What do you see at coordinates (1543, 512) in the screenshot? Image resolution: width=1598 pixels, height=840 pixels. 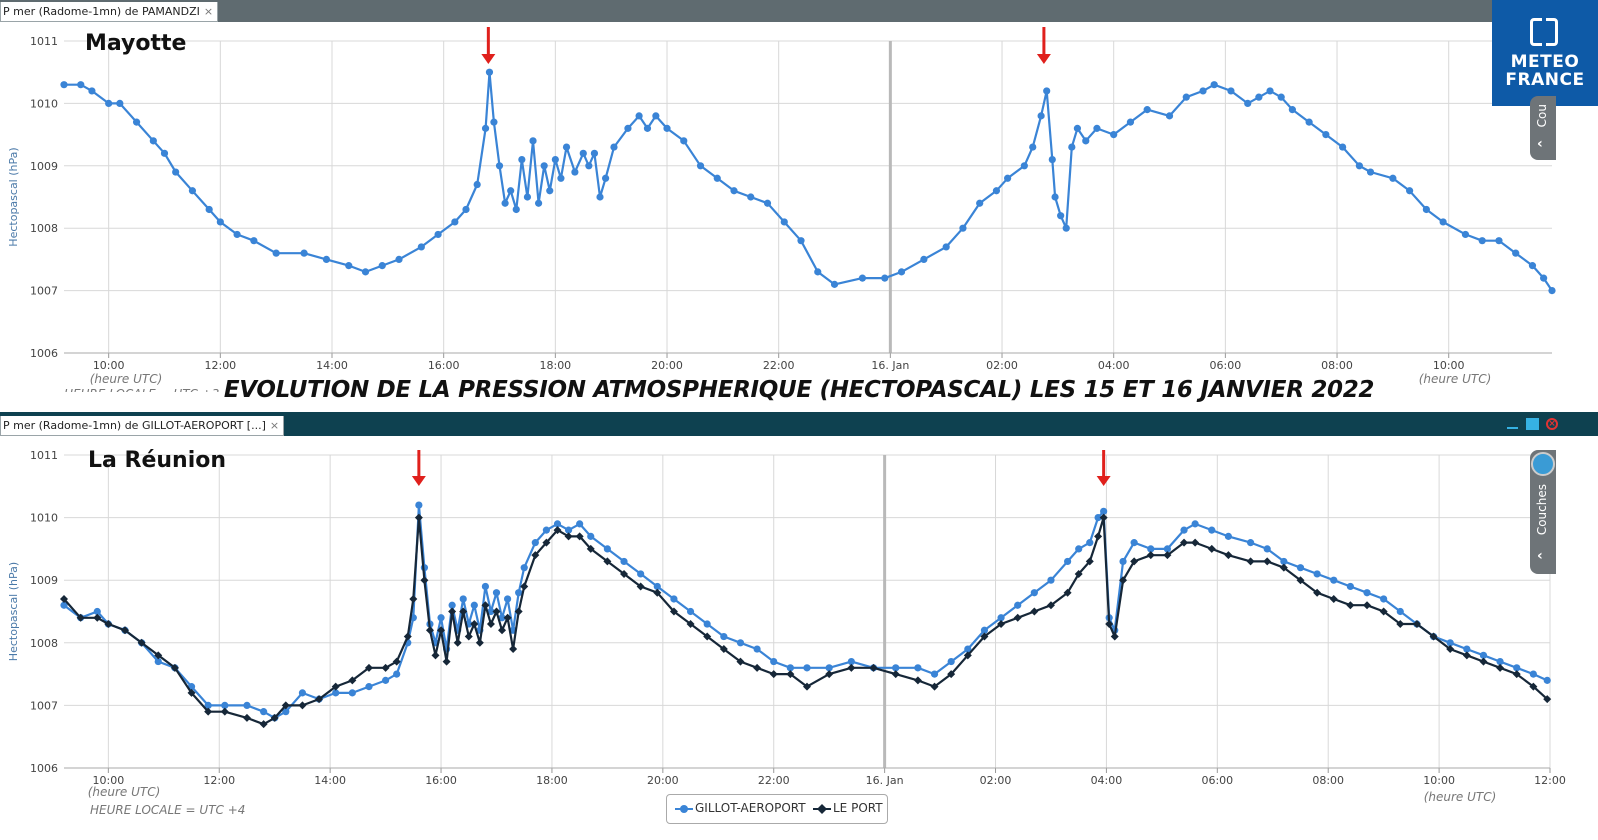 I see `layers-control-bottom: Couches ‹` at bounding box center [1543, 512].